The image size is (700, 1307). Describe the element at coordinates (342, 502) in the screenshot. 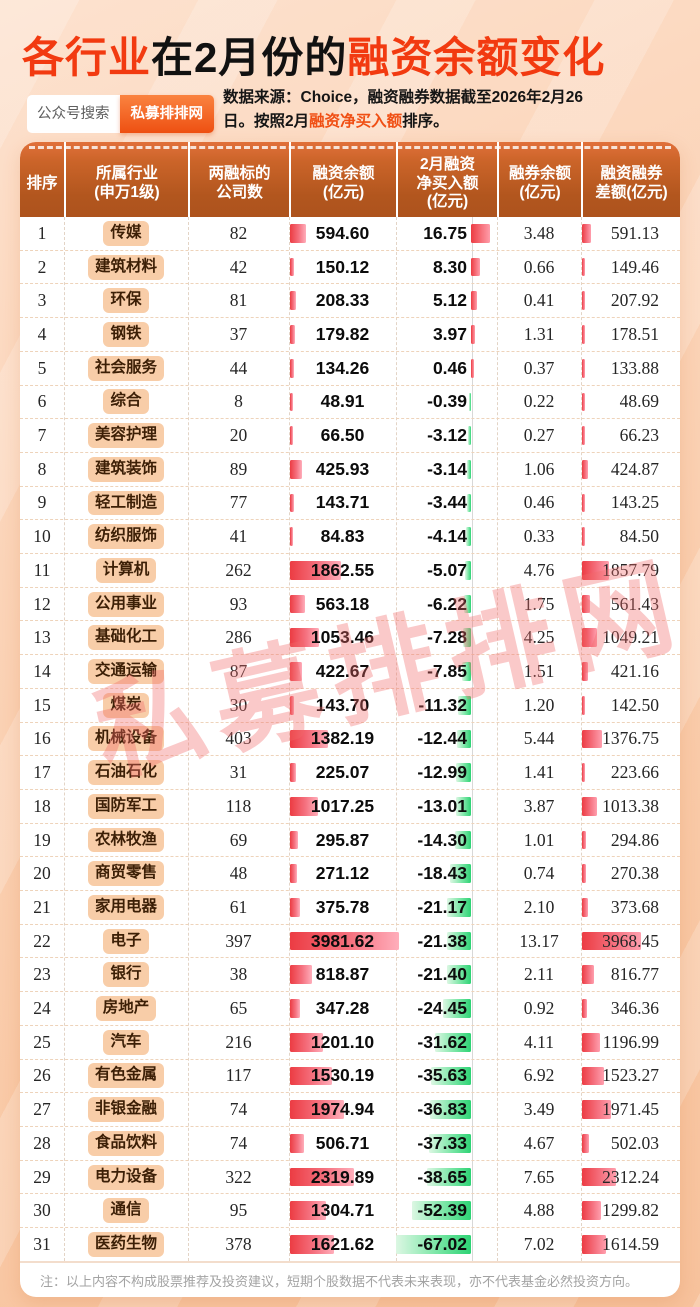

I see `financing-balance-value: 143.71` at that location.